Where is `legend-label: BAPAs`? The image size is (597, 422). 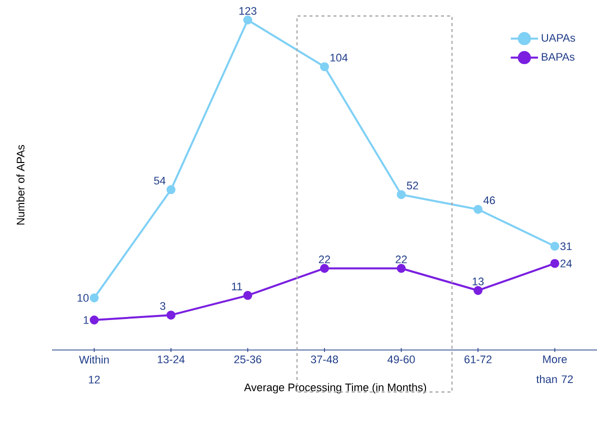
legend-label: BAPAs is located at coordinates (558, 57).